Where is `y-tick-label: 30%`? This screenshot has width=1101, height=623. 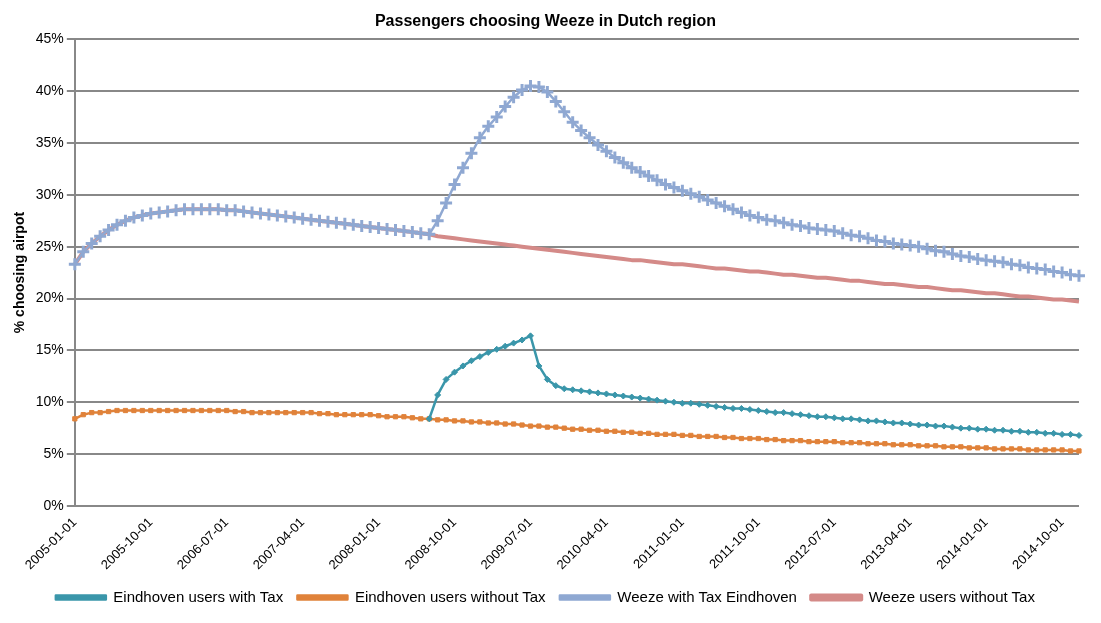
y-tick-label: 30% is located at coordinates (49, 193).